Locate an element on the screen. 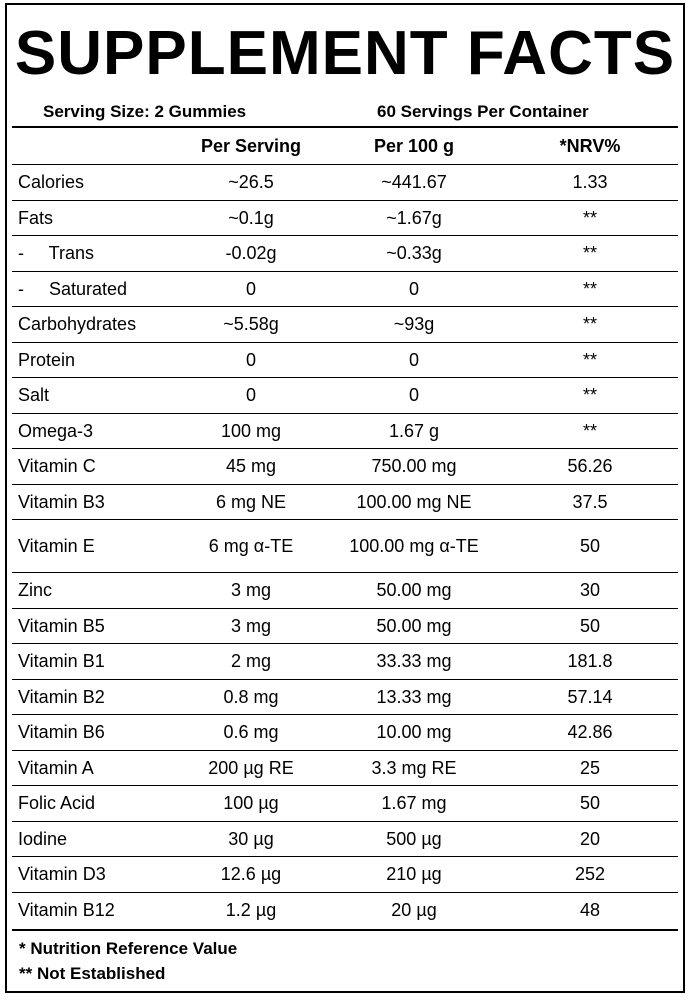 The image size is (692, 1000). table-row: Vitamin B5 3 mg 50.00 mg 50 is located at coordinates (345, 626).